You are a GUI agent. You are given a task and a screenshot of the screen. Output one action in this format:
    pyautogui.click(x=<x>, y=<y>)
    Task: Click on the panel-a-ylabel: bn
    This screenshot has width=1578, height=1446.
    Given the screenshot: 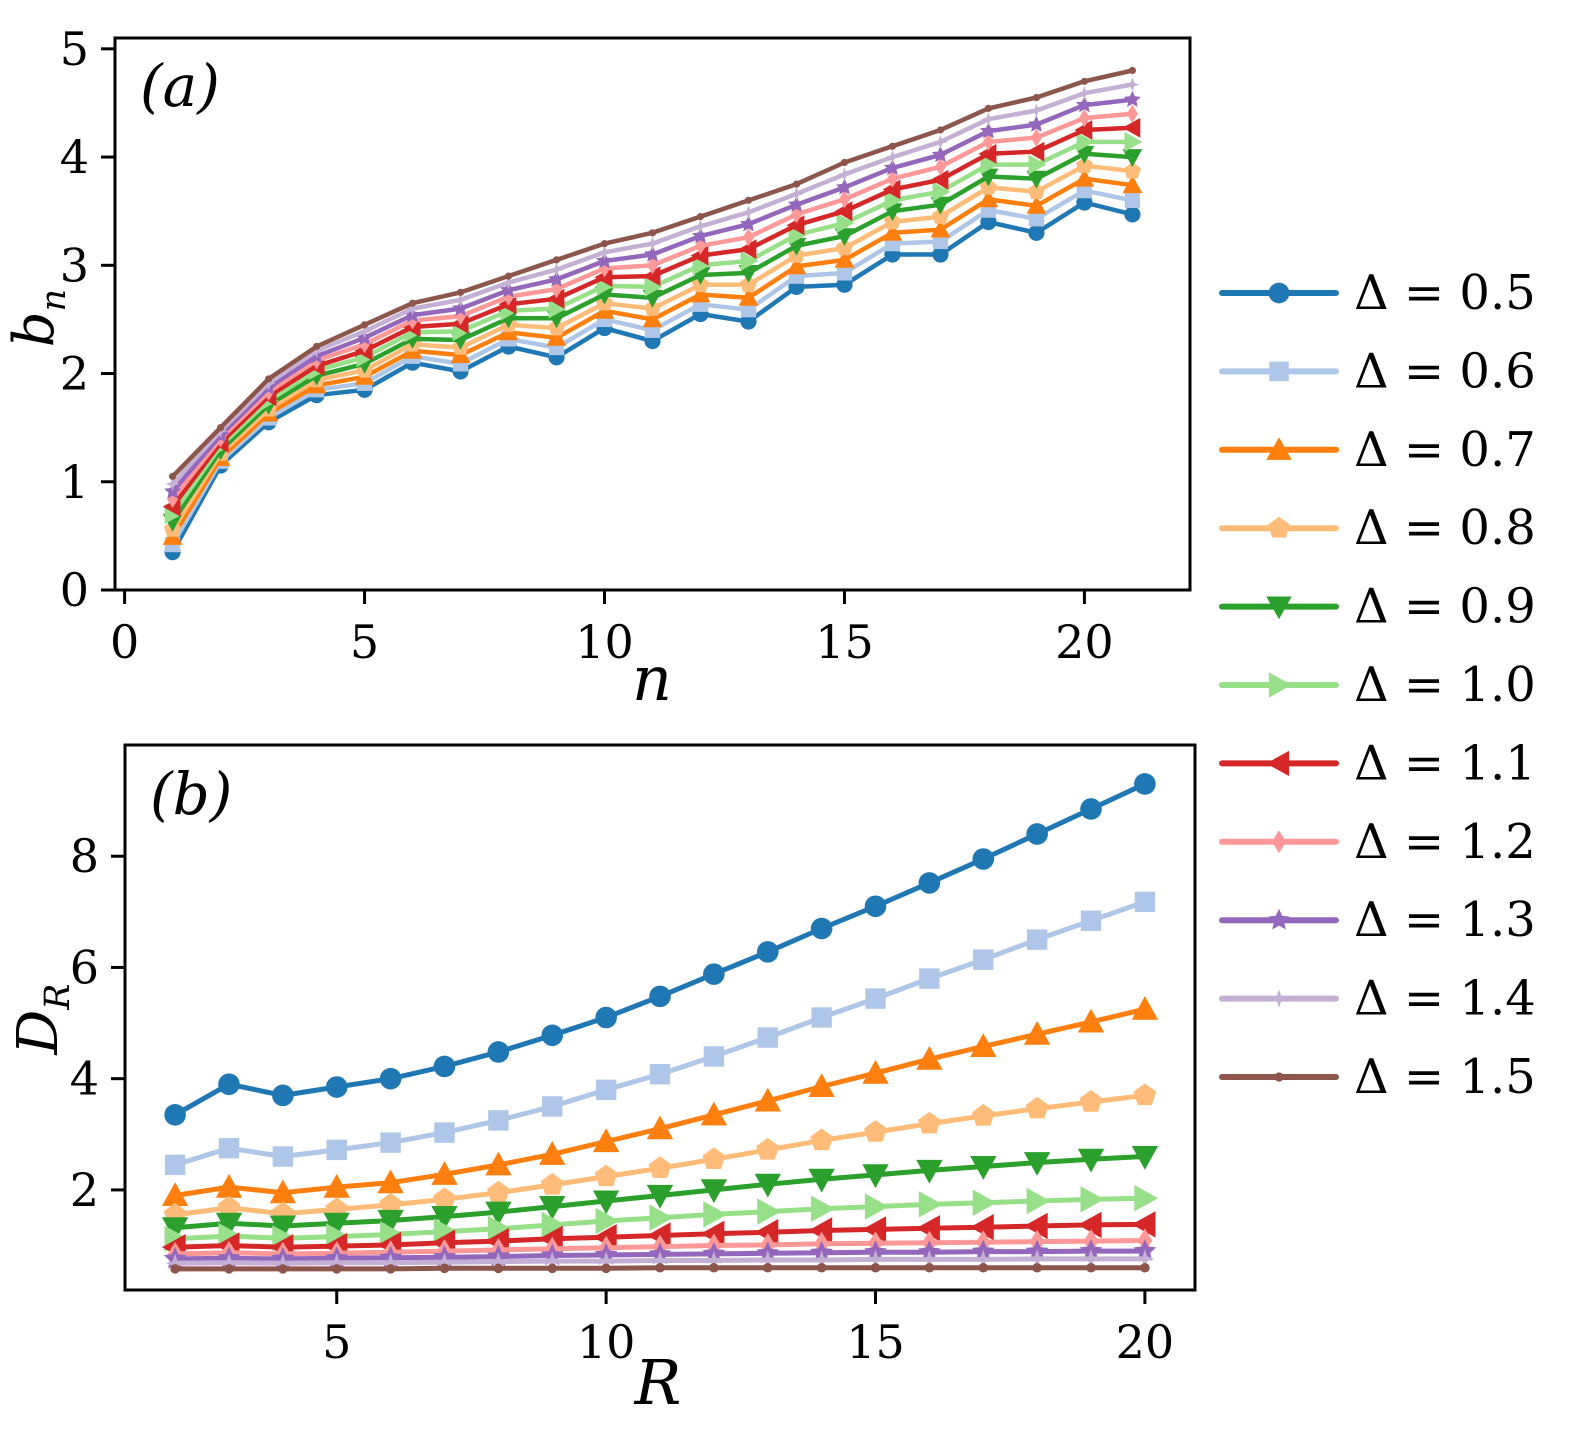 What is the action you would take?
    pyautogui.click(x=38, y=318)
    